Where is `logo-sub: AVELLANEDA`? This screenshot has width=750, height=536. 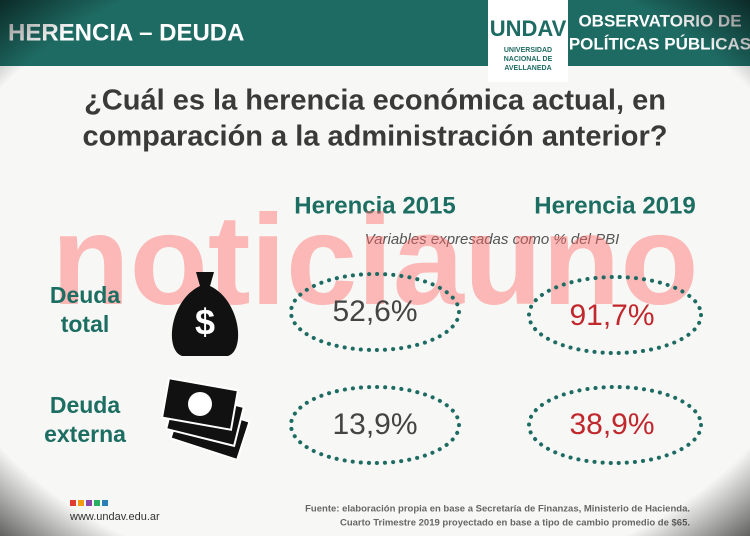 logo-sub: AVELLANEDA is located at coordinates (527, 68).